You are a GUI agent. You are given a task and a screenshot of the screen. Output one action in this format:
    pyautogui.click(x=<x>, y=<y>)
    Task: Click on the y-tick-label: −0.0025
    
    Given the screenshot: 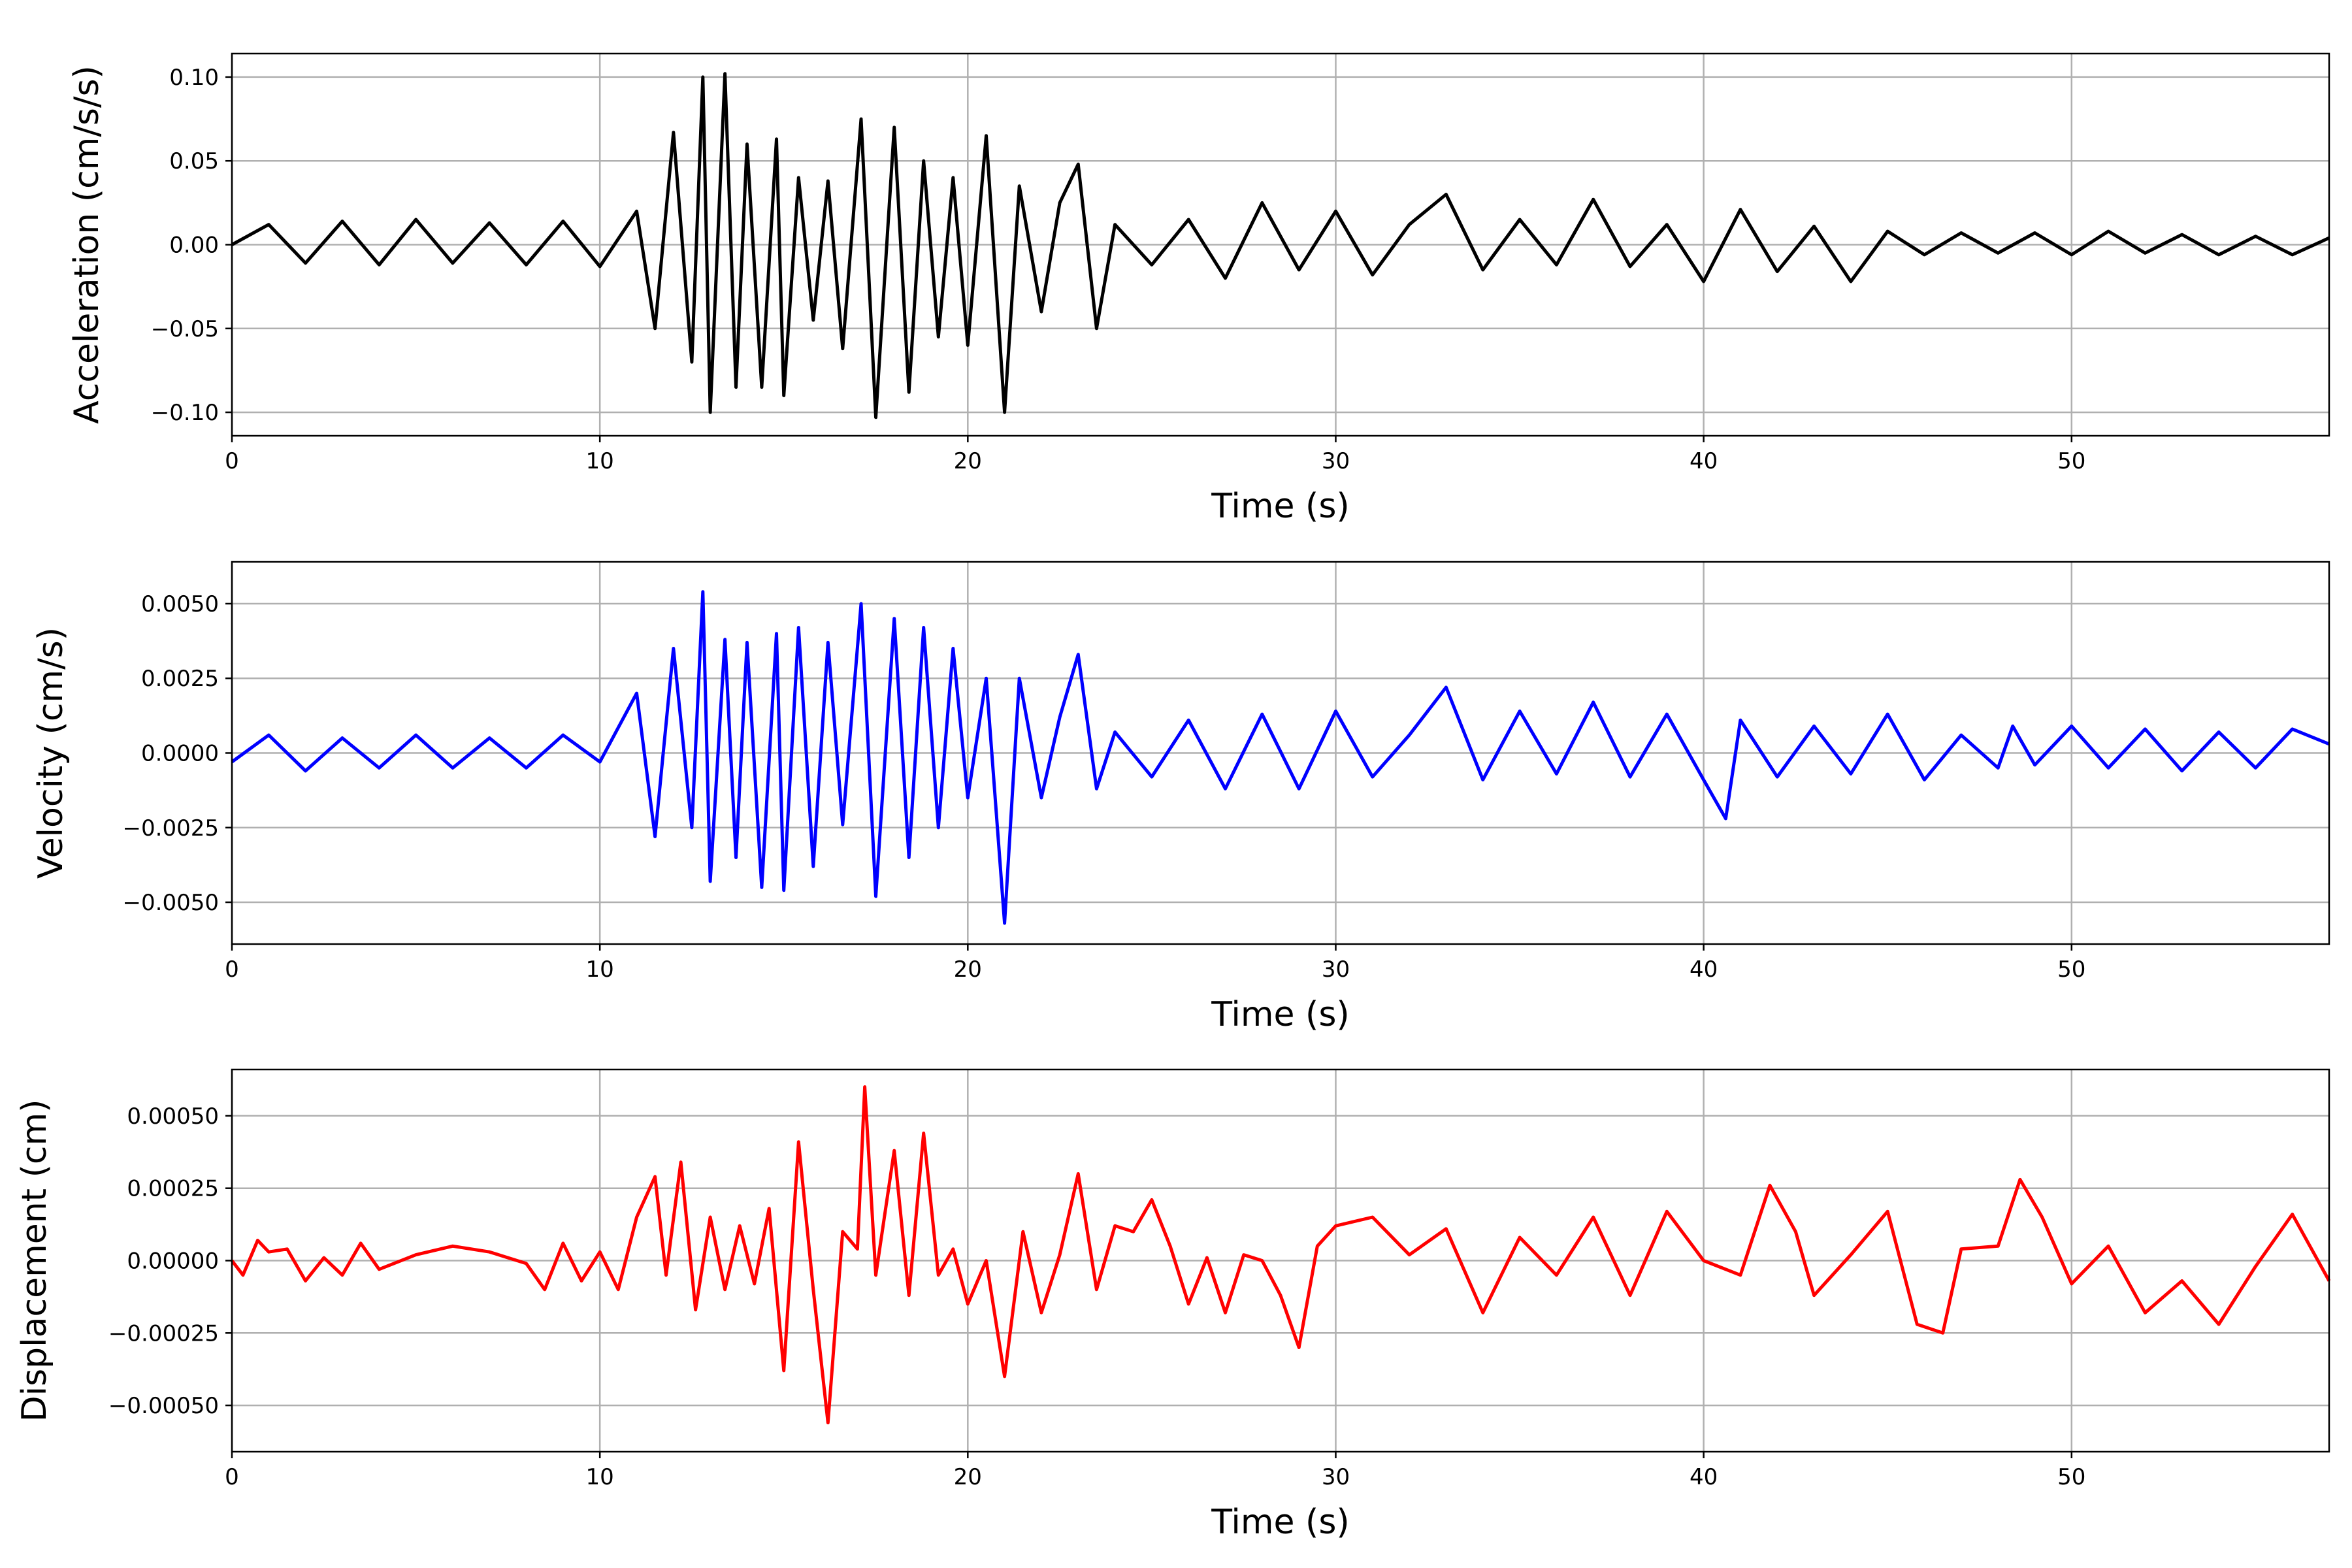 What is the action you would take?
    pyautogui.click(x=171, y=828)
    